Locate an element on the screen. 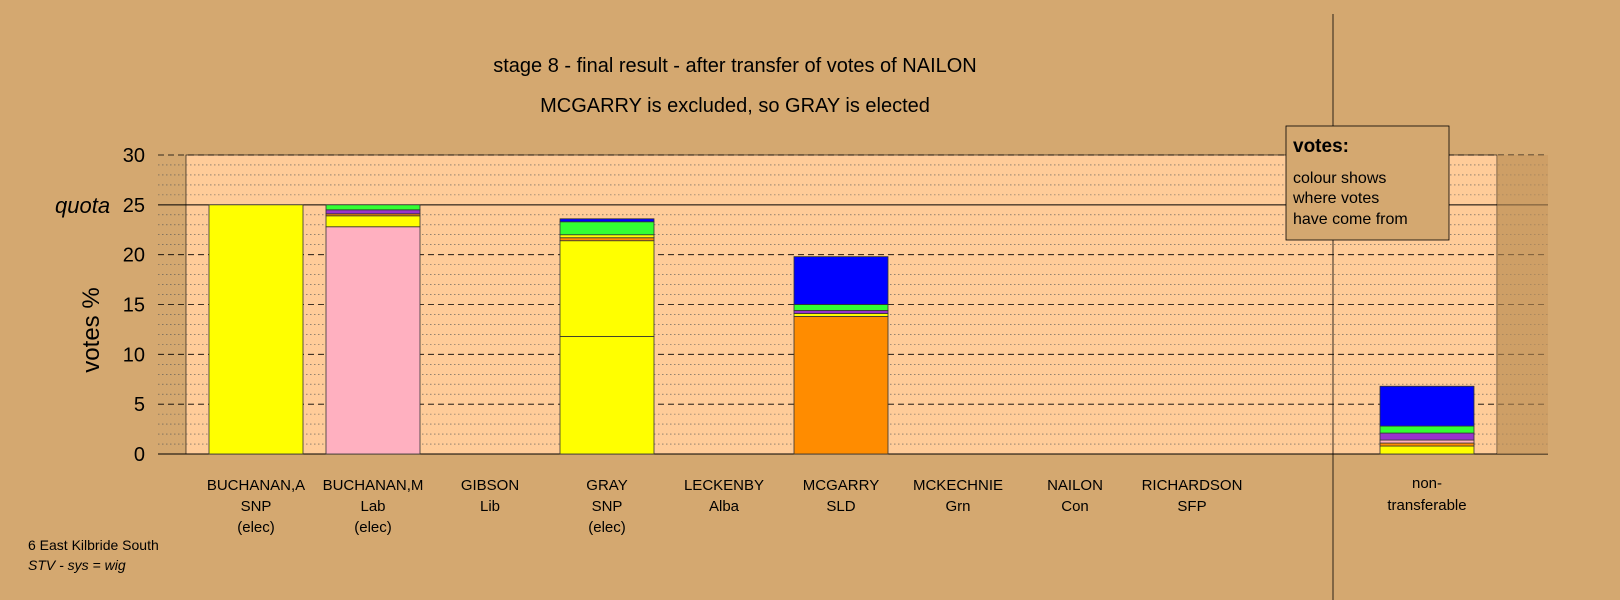 This screenshot has height=600, width=1620. y-tick-label: 0 is located at coordinates (139, 455).